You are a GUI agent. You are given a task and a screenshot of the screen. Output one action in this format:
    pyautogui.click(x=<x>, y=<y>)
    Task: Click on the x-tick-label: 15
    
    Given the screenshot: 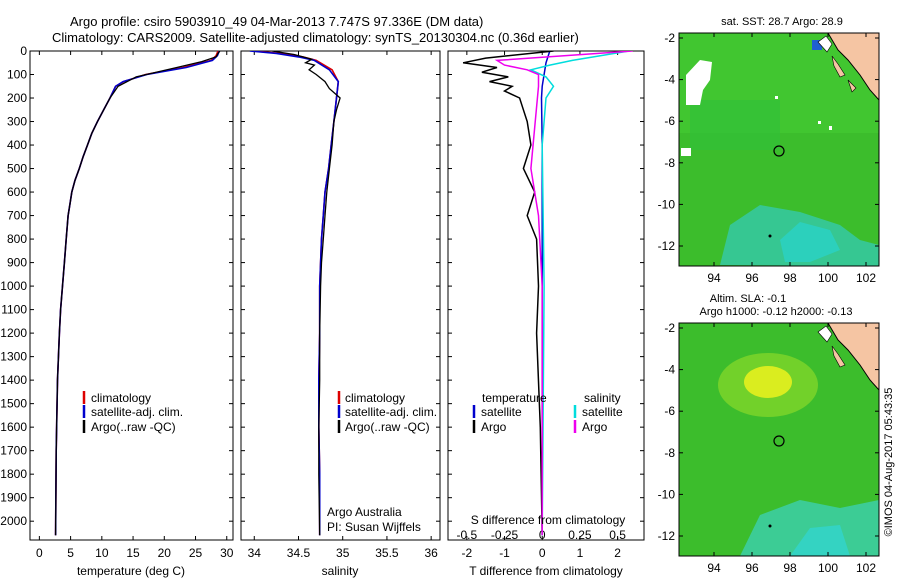 What is the action you would take?
    pyautogui.click(x=133, y=553)
    